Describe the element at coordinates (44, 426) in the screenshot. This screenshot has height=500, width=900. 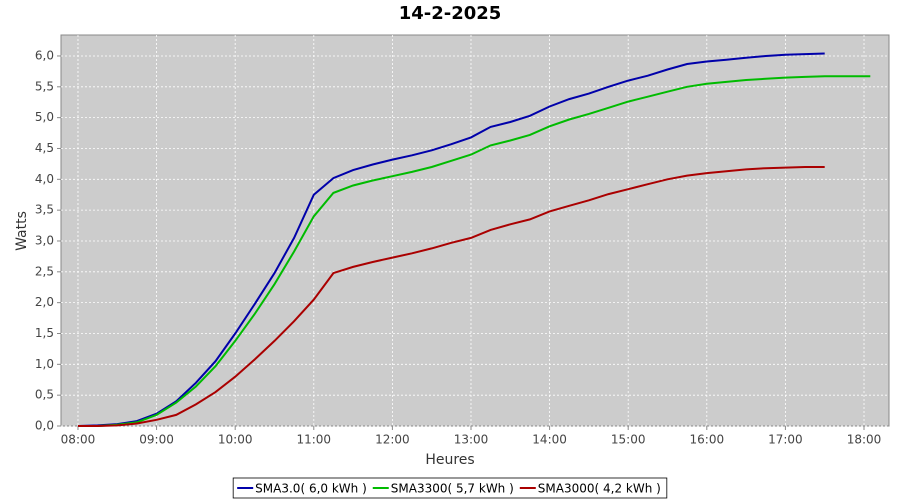
I see `y-tick-label: 0,0` at that location.